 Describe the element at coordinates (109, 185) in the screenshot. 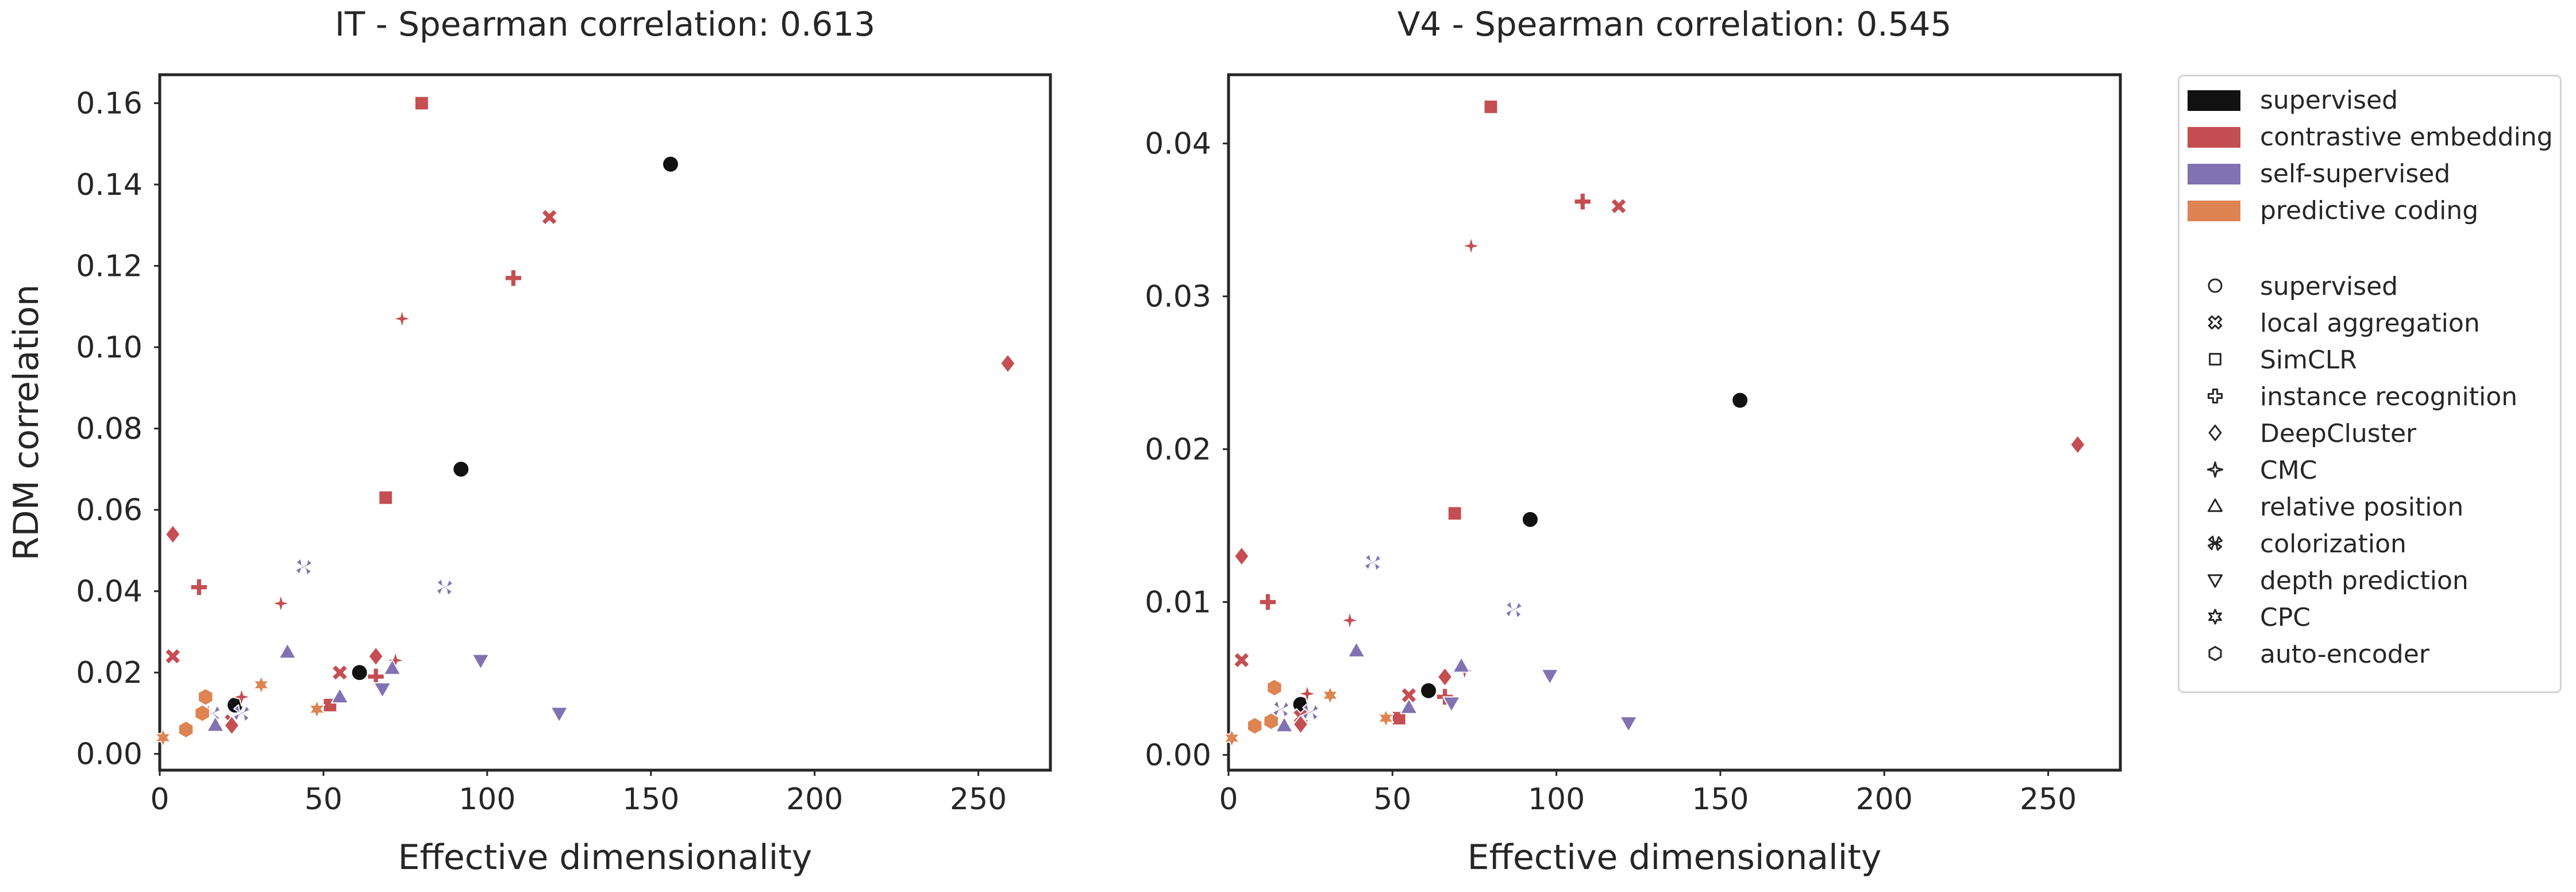

I see `y-tick-label: 0.14` at that location.